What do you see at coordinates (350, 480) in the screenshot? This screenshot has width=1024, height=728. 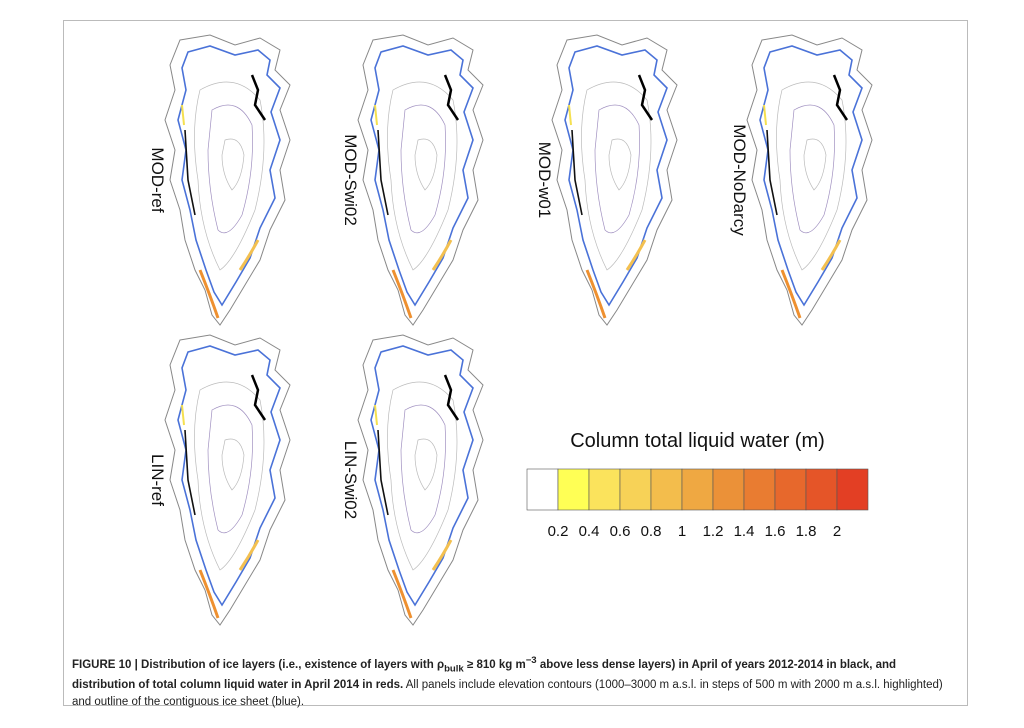 I see `panel-label: LIN-Swi02` at bounding box center [350, 480].